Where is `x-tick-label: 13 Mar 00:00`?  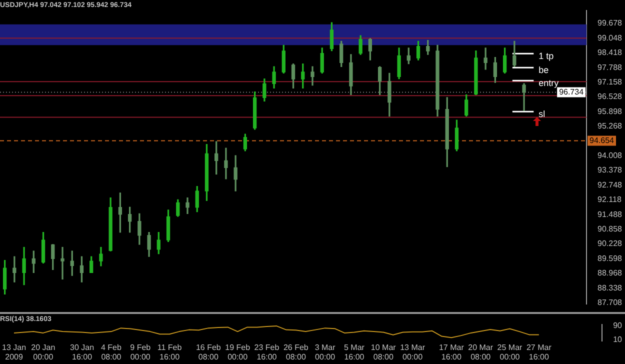
x-tick-label: 13 Mar 00:00 is located at coordinates (413, 352).